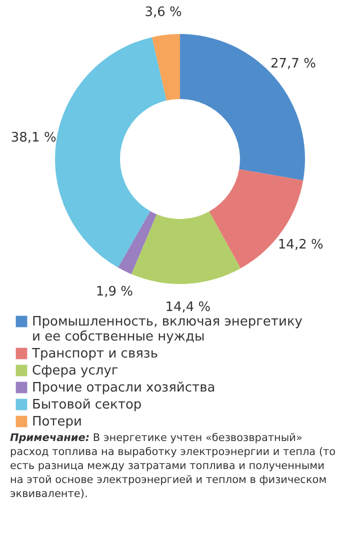 This screenshot has width=350, height=542. Describe the element at coordinates (293, 64) in the screenshot. I see `data-label: 27,7 %` at that location.